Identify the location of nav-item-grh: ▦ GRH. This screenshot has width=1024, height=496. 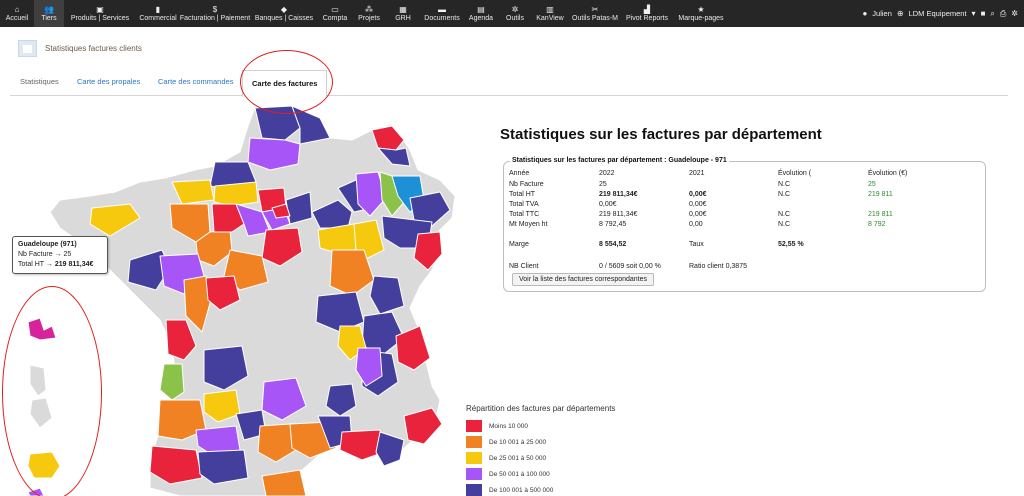
(403, 13).